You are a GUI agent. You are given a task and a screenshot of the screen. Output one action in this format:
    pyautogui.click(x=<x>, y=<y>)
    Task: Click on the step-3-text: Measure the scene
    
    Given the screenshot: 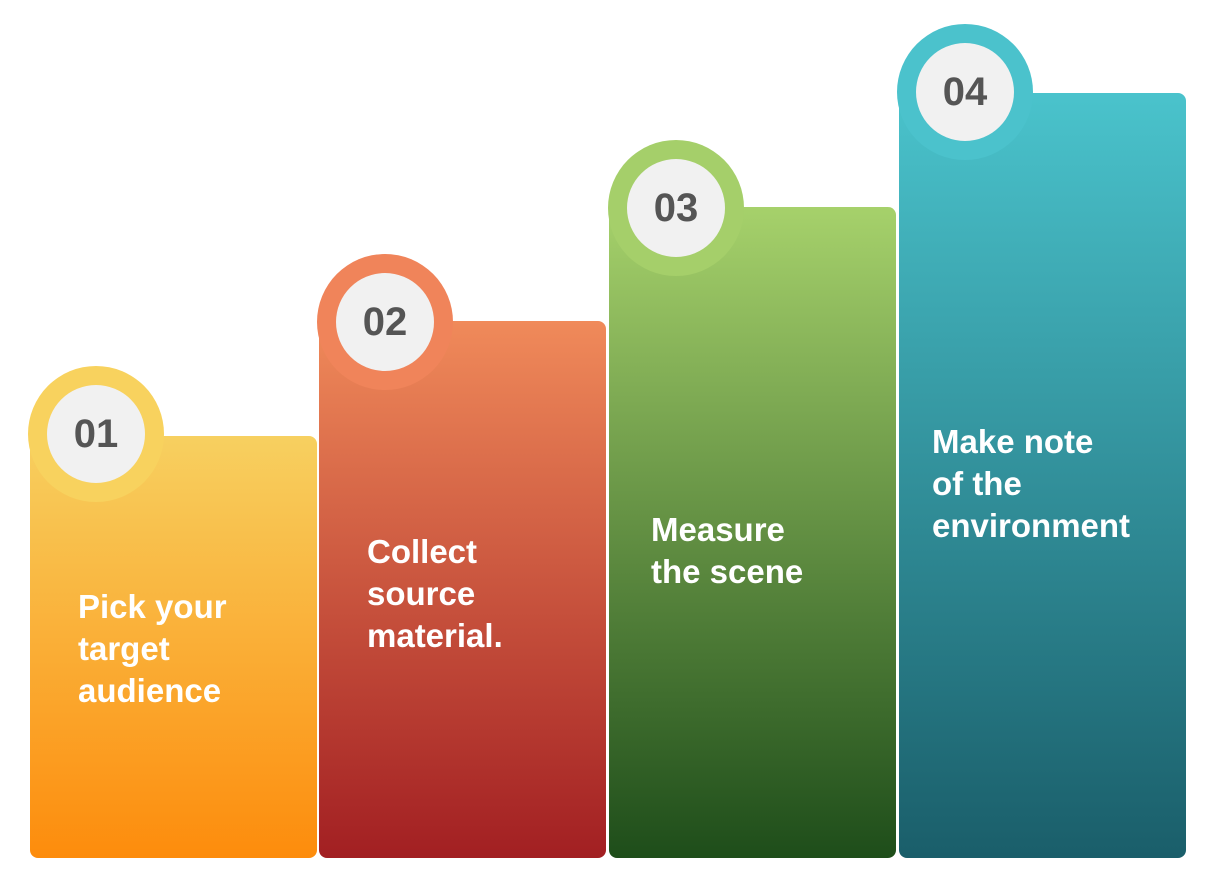 What is the action you would take?
    pyautogui.click(x=727, y=550)
    